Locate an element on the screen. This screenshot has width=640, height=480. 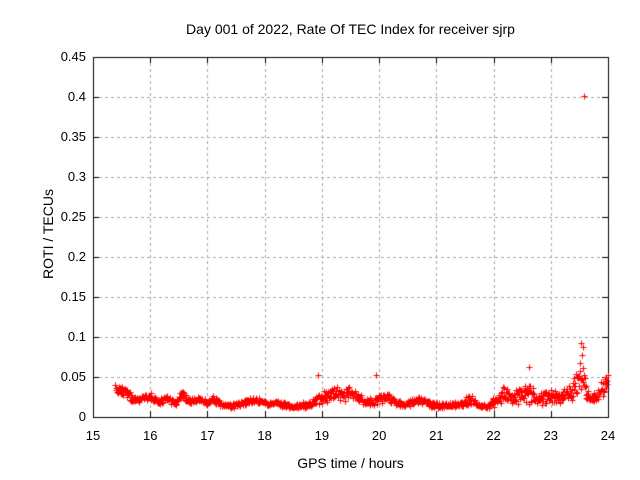
x-tick-label: 16 is located at coordinates (150, 435).